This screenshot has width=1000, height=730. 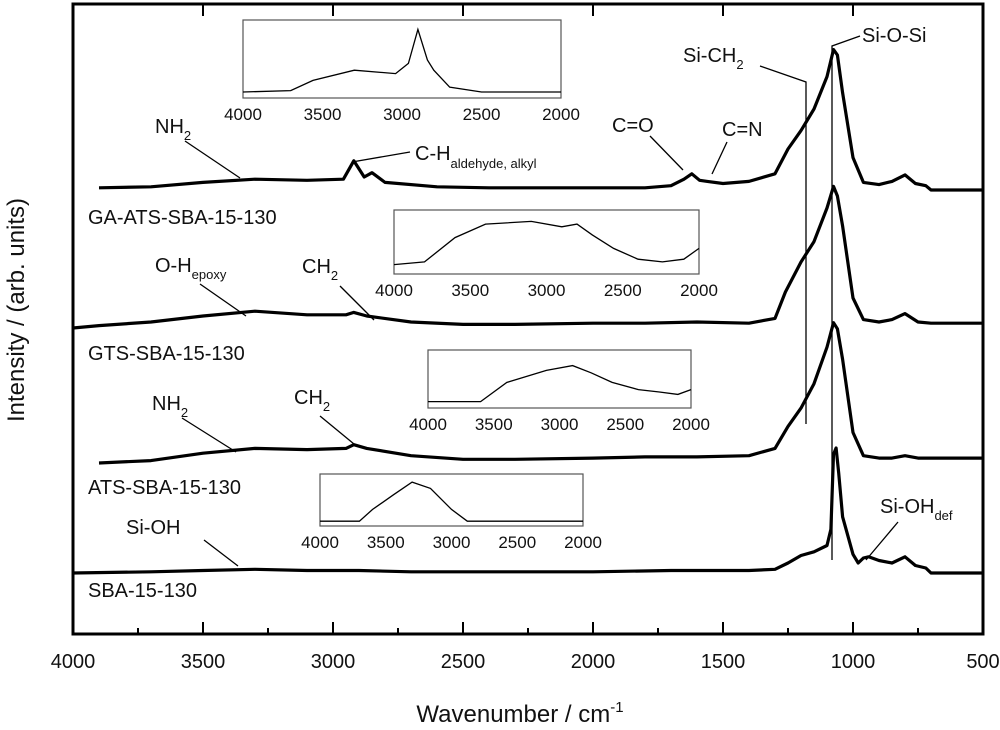 What do you see at coordinates (357, 303) in the screenshot?
I see `arrow-ch2-gts` at bounding box center [357, 303].